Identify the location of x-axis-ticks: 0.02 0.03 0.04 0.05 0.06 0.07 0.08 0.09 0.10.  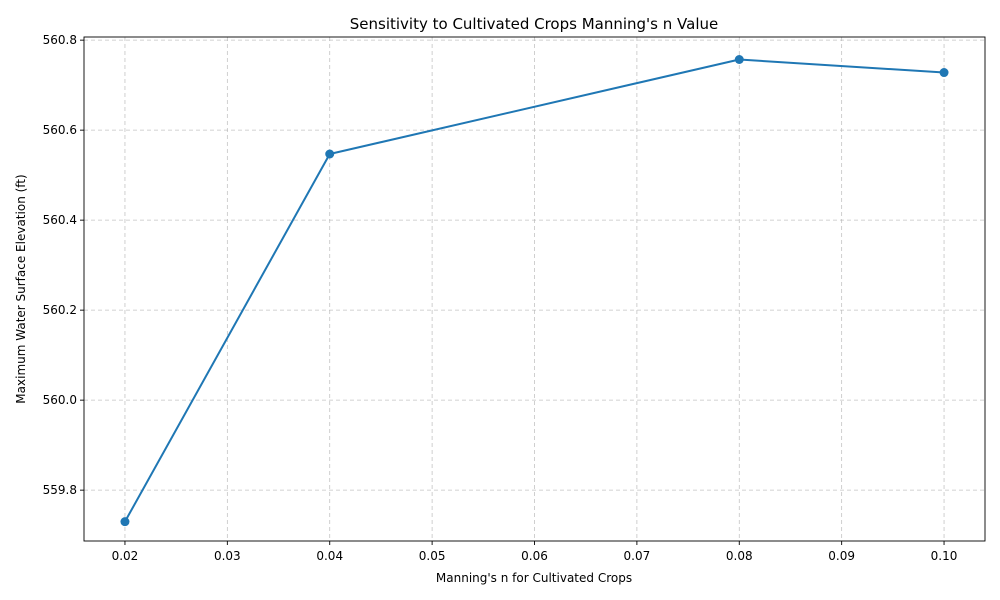
(535, 552).